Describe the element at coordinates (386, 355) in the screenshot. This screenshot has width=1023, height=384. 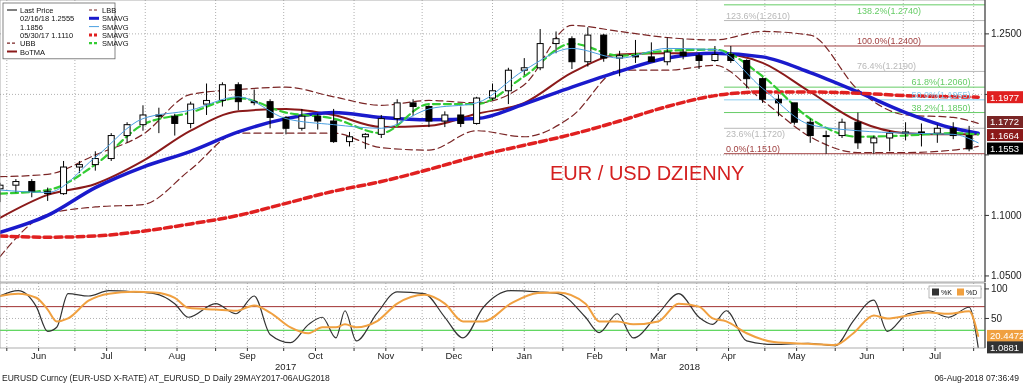
I see `x-tick-label: Nov` at that location.